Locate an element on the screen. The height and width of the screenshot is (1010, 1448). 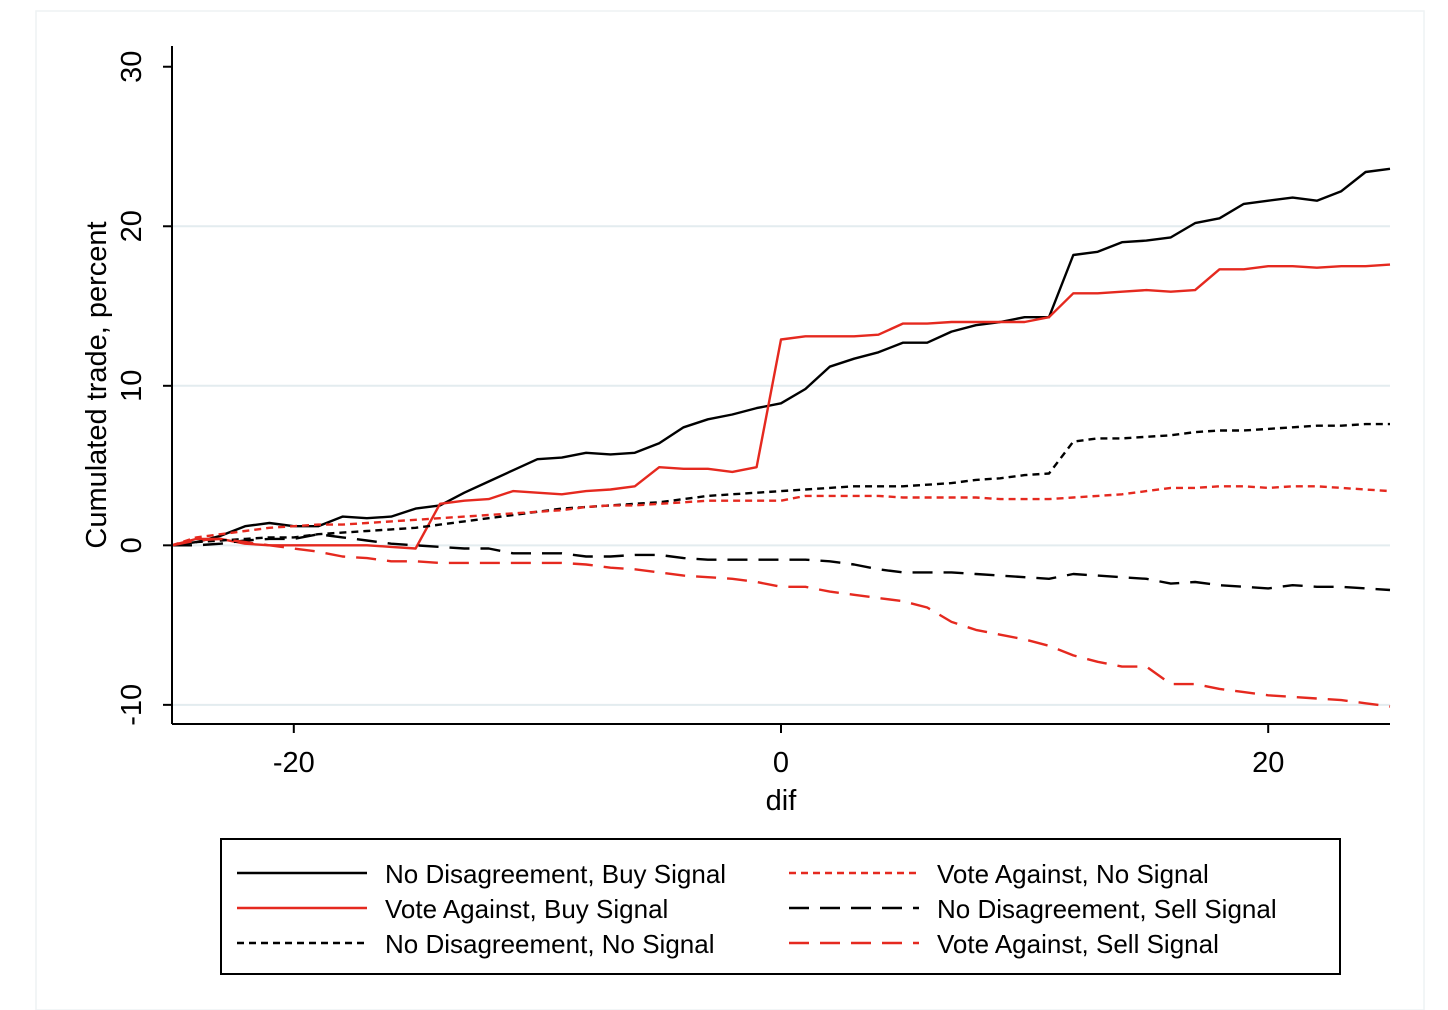
x-tick-label: 0 is located at coordinates (781, 763).